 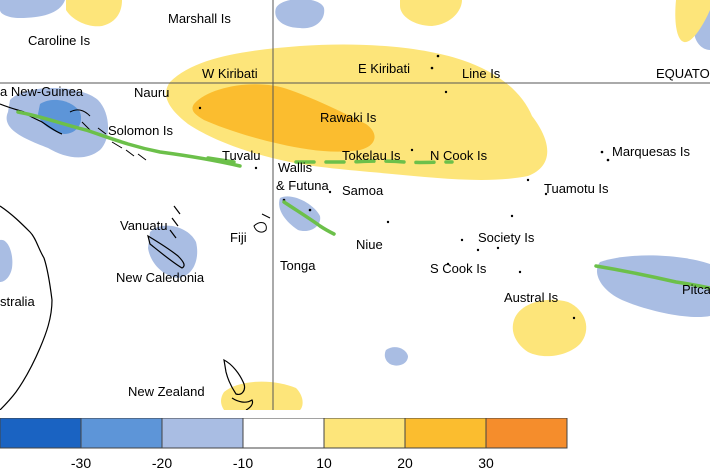 I want to click on label-e-kiribati: E Kiribati, so click(x=384, y=68).